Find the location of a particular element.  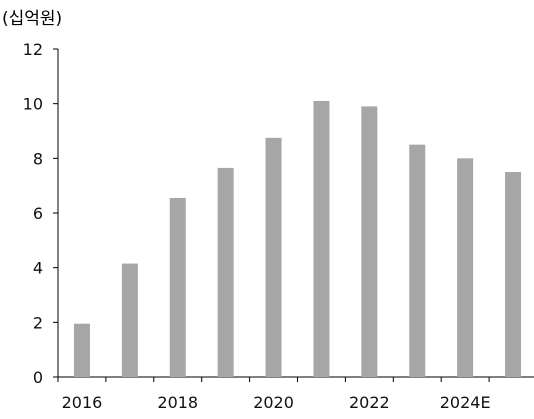

y-tick-label: 0 is located at coordinates (38, 377).